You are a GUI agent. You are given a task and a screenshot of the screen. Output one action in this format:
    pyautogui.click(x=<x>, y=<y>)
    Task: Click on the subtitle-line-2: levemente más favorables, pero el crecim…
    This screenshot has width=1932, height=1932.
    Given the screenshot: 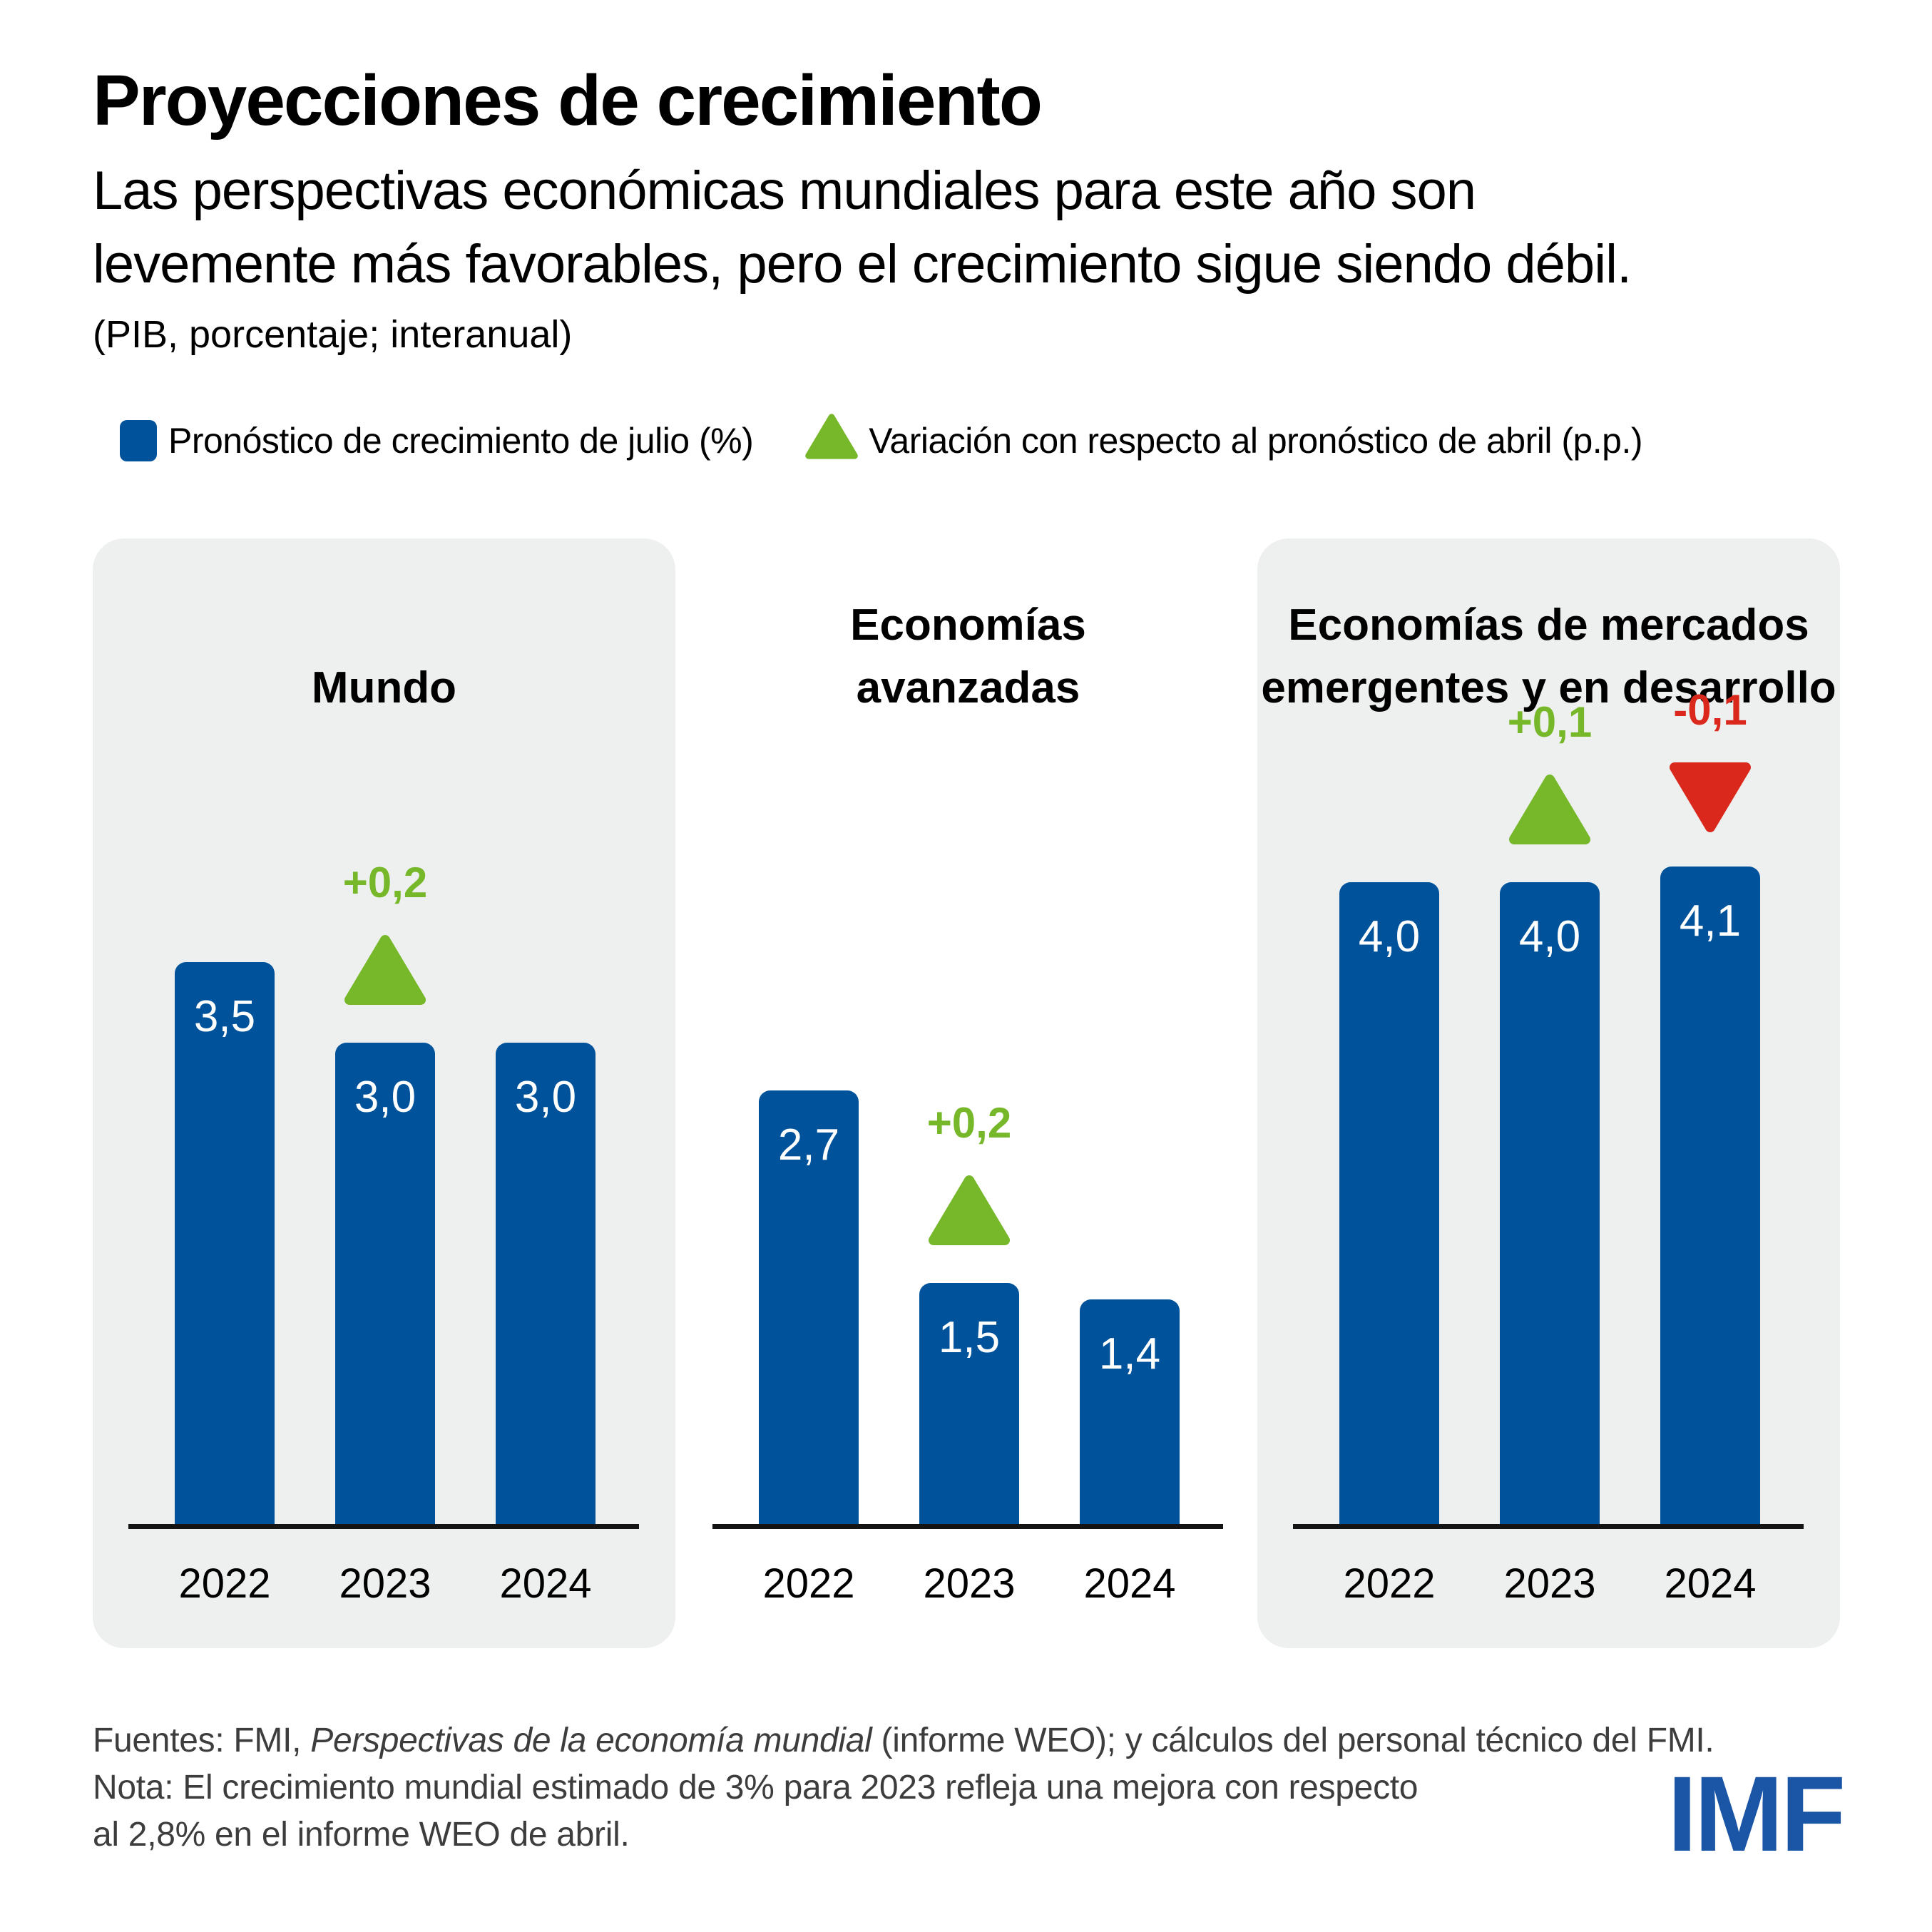 What is the action you would take?
    pyautogui.click(x=862, y=264)
    